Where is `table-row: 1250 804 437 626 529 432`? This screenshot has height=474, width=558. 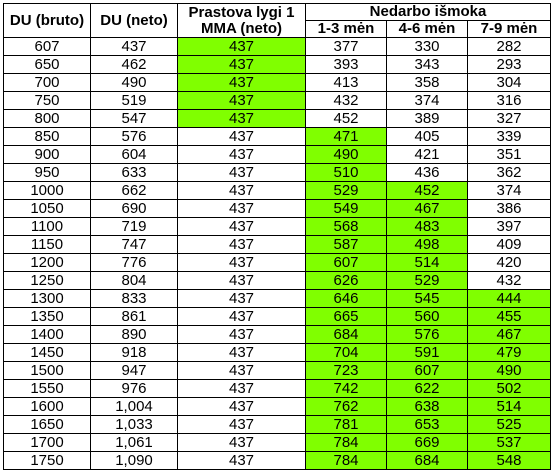 table-row: 1250 804 437 626 529 432 is located at coordinates (277, 280).